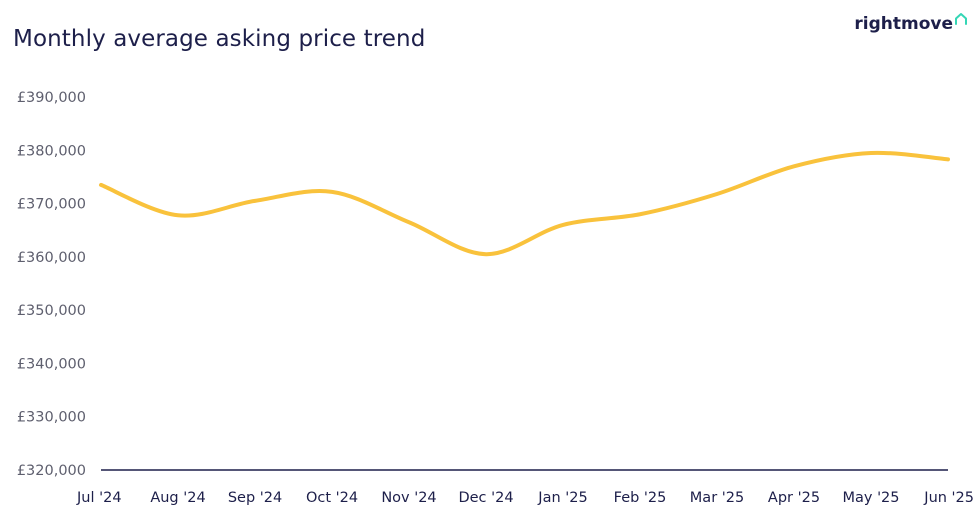 This screenshot has width=980, height=524. What do you see at coordinates (51, 205) in the screenshot?
I see `y-tick-label: £370,000` at bounding box center [51, 205].